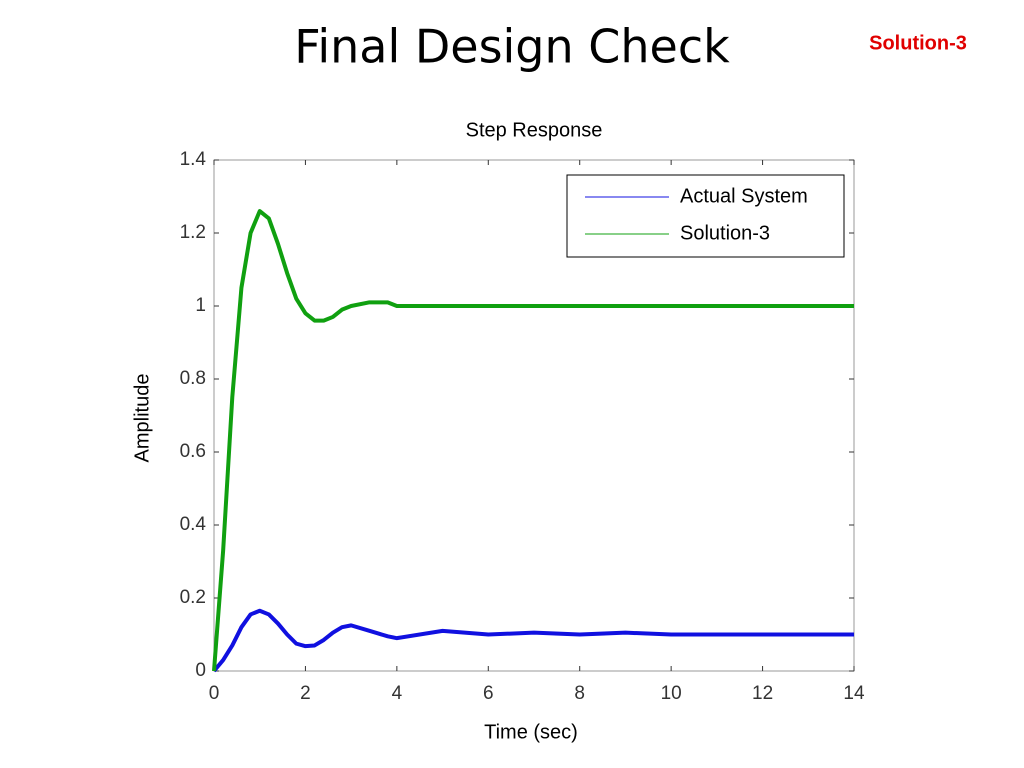 The height and width of the screenshot is (768, 1024). I want to click on x-tick-label: 10, so click(671, 693).